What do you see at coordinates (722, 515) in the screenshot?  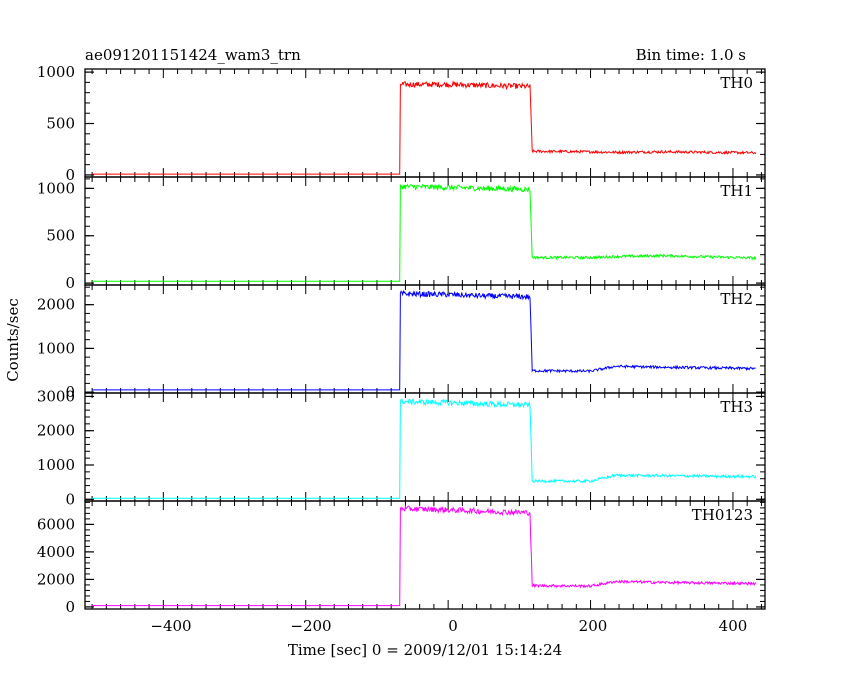 I see `panel-label: TH0123` at bounding box center [722, 515].